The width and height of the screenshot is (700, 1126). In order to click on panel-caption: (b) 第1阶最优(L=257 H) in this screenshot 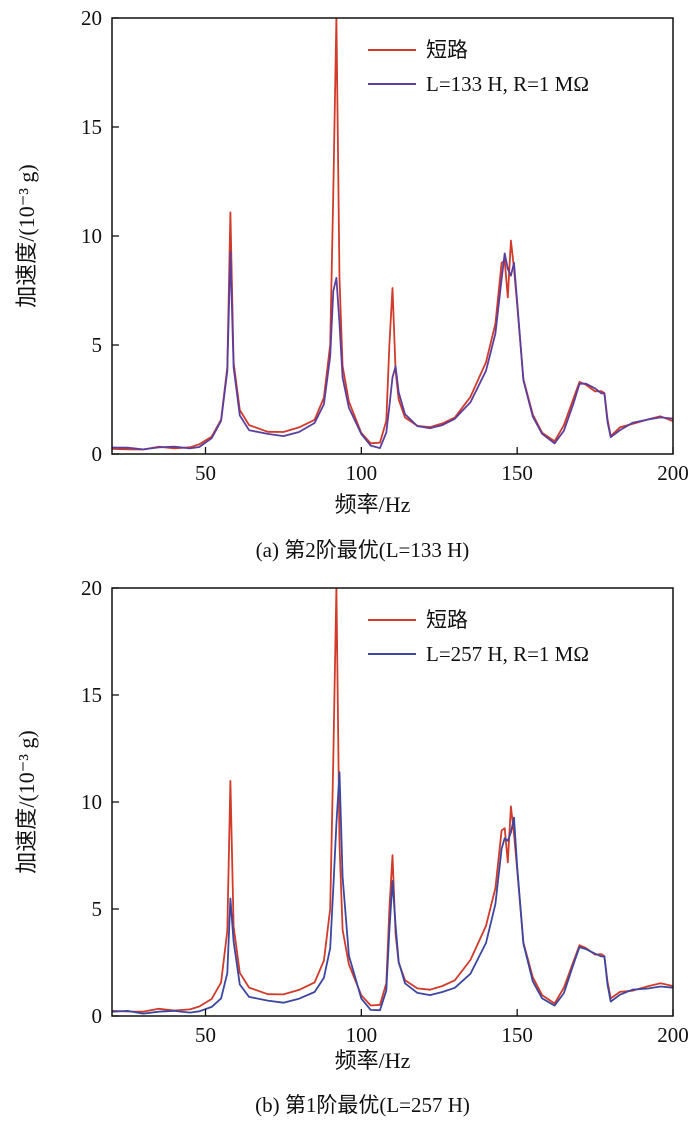, I will do `click(362, 1105)`.